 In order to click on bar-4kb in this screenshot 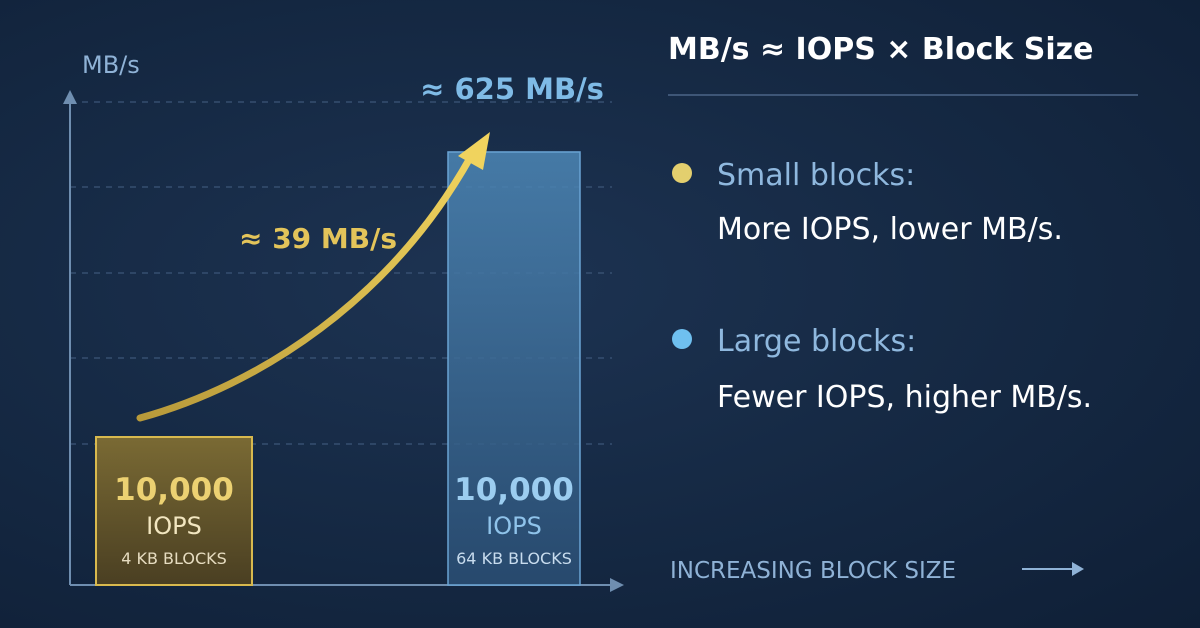, I will do `click(174, 511)`.